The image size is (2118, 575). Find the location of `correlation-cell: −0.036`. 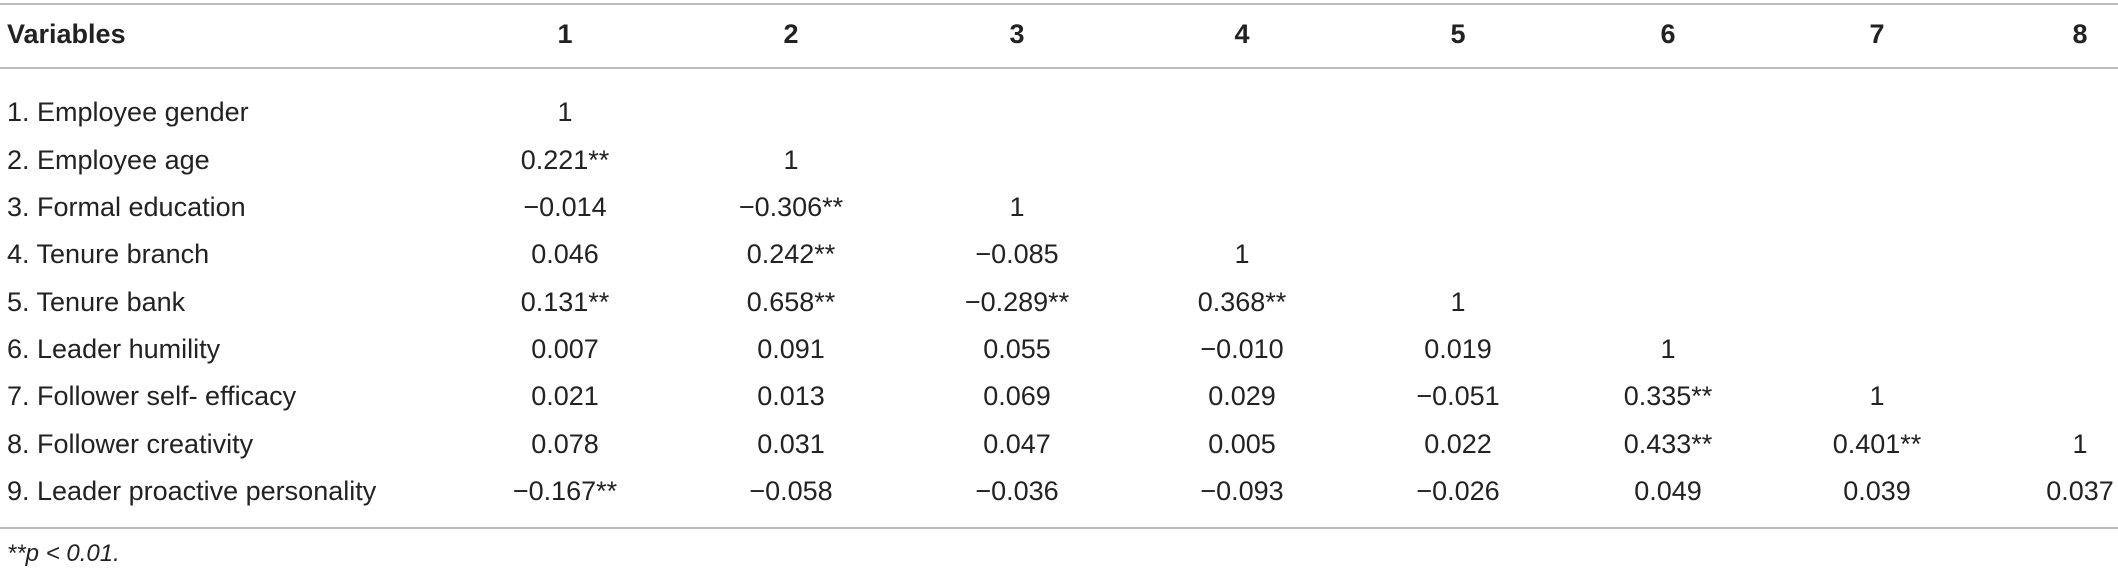

correlation-cell: −0.036 is located at coordinates (1017, 491).